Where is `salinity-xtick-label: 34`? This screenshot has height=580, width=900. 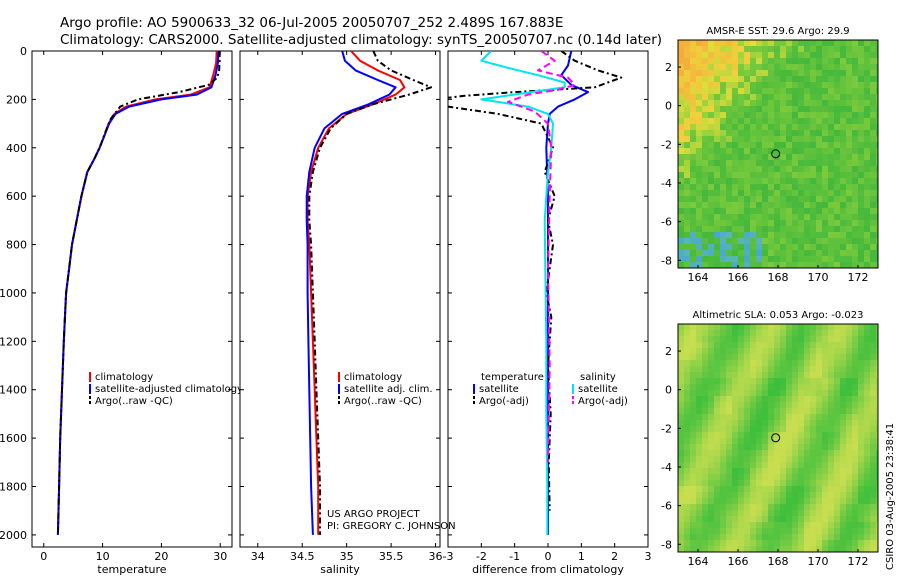
salinity-xtick-label: 34 is located at coordinates (258, 556).